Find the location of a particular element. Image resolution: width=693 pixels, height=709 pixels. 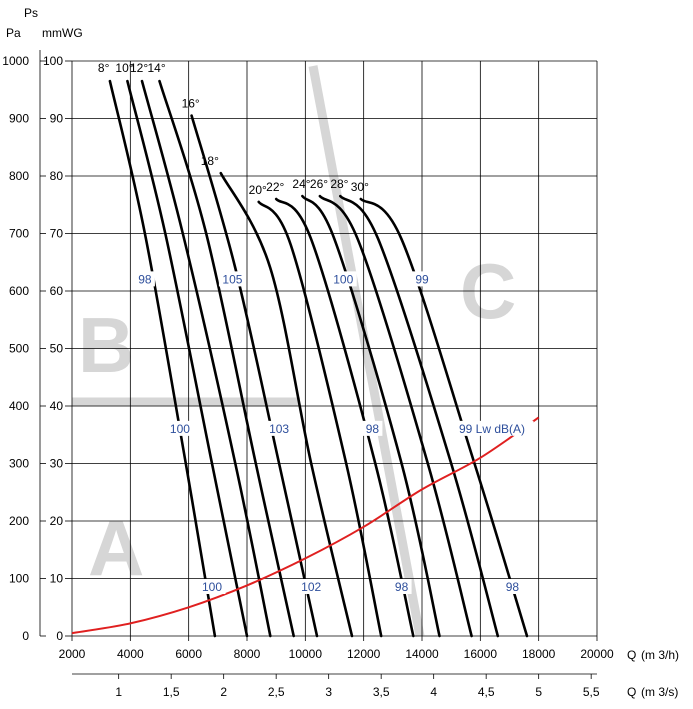

y2-tick-label: 50 is located at coordinates (57, 349).